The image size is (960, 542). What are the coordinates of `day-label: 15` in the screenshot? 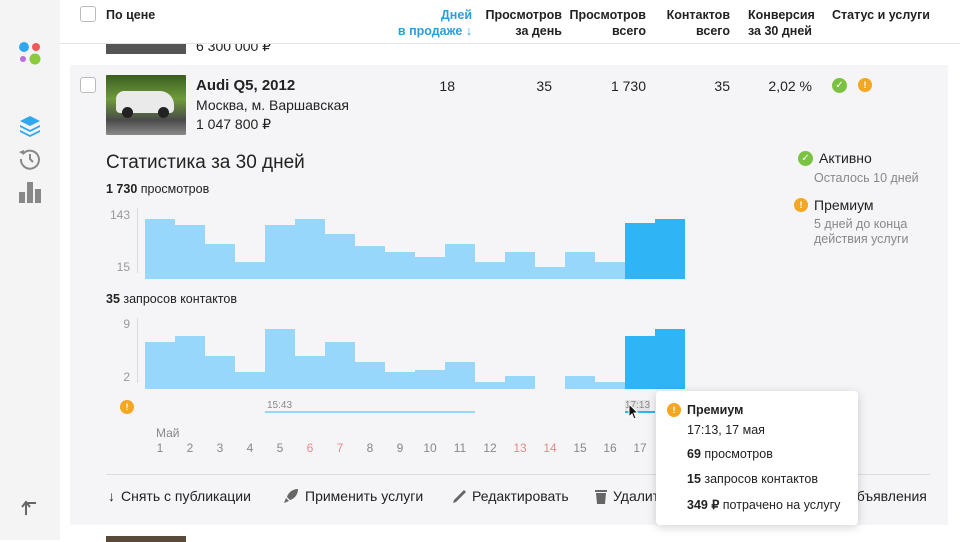 It's located at (580, 448).